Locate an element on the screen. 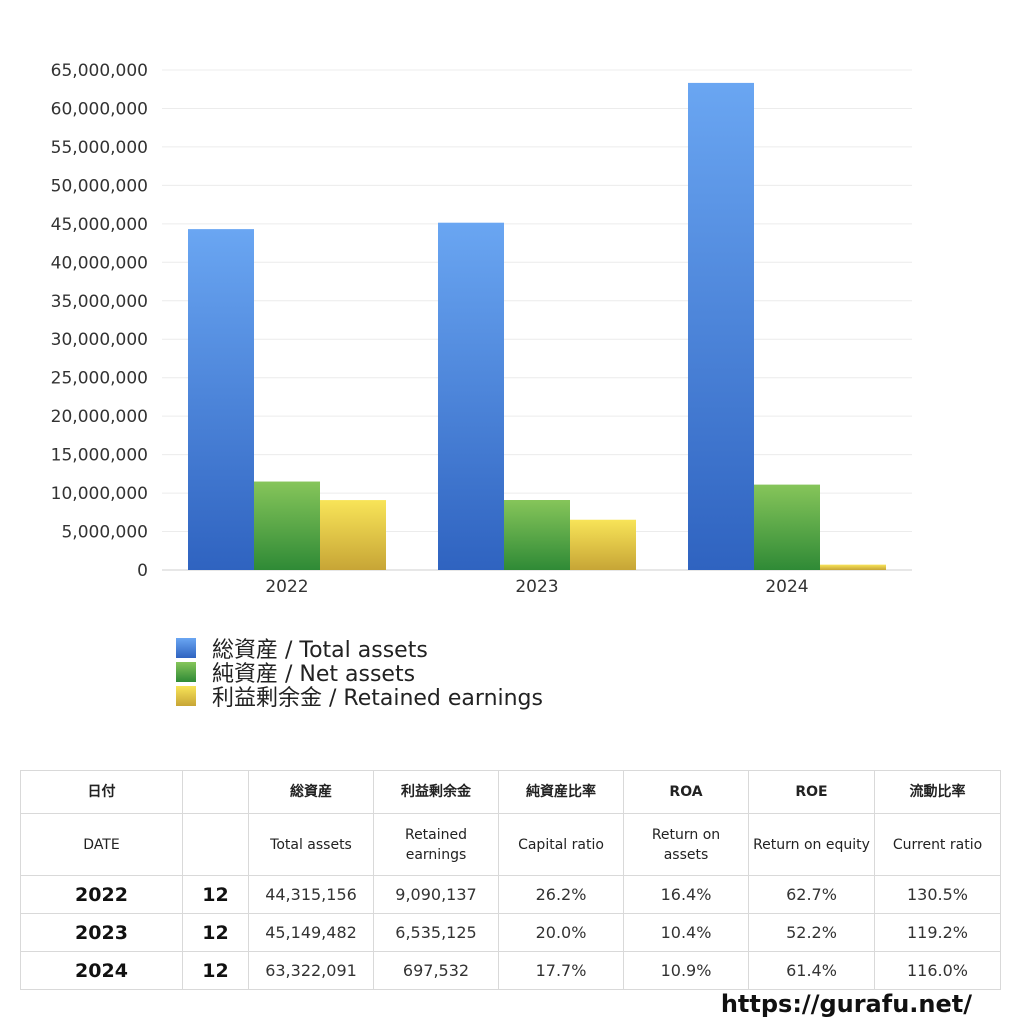 The height and width of the screenshot is (1024, 1024). cell-capital-ratio: 17.7% is located at coordinates (561, 970).